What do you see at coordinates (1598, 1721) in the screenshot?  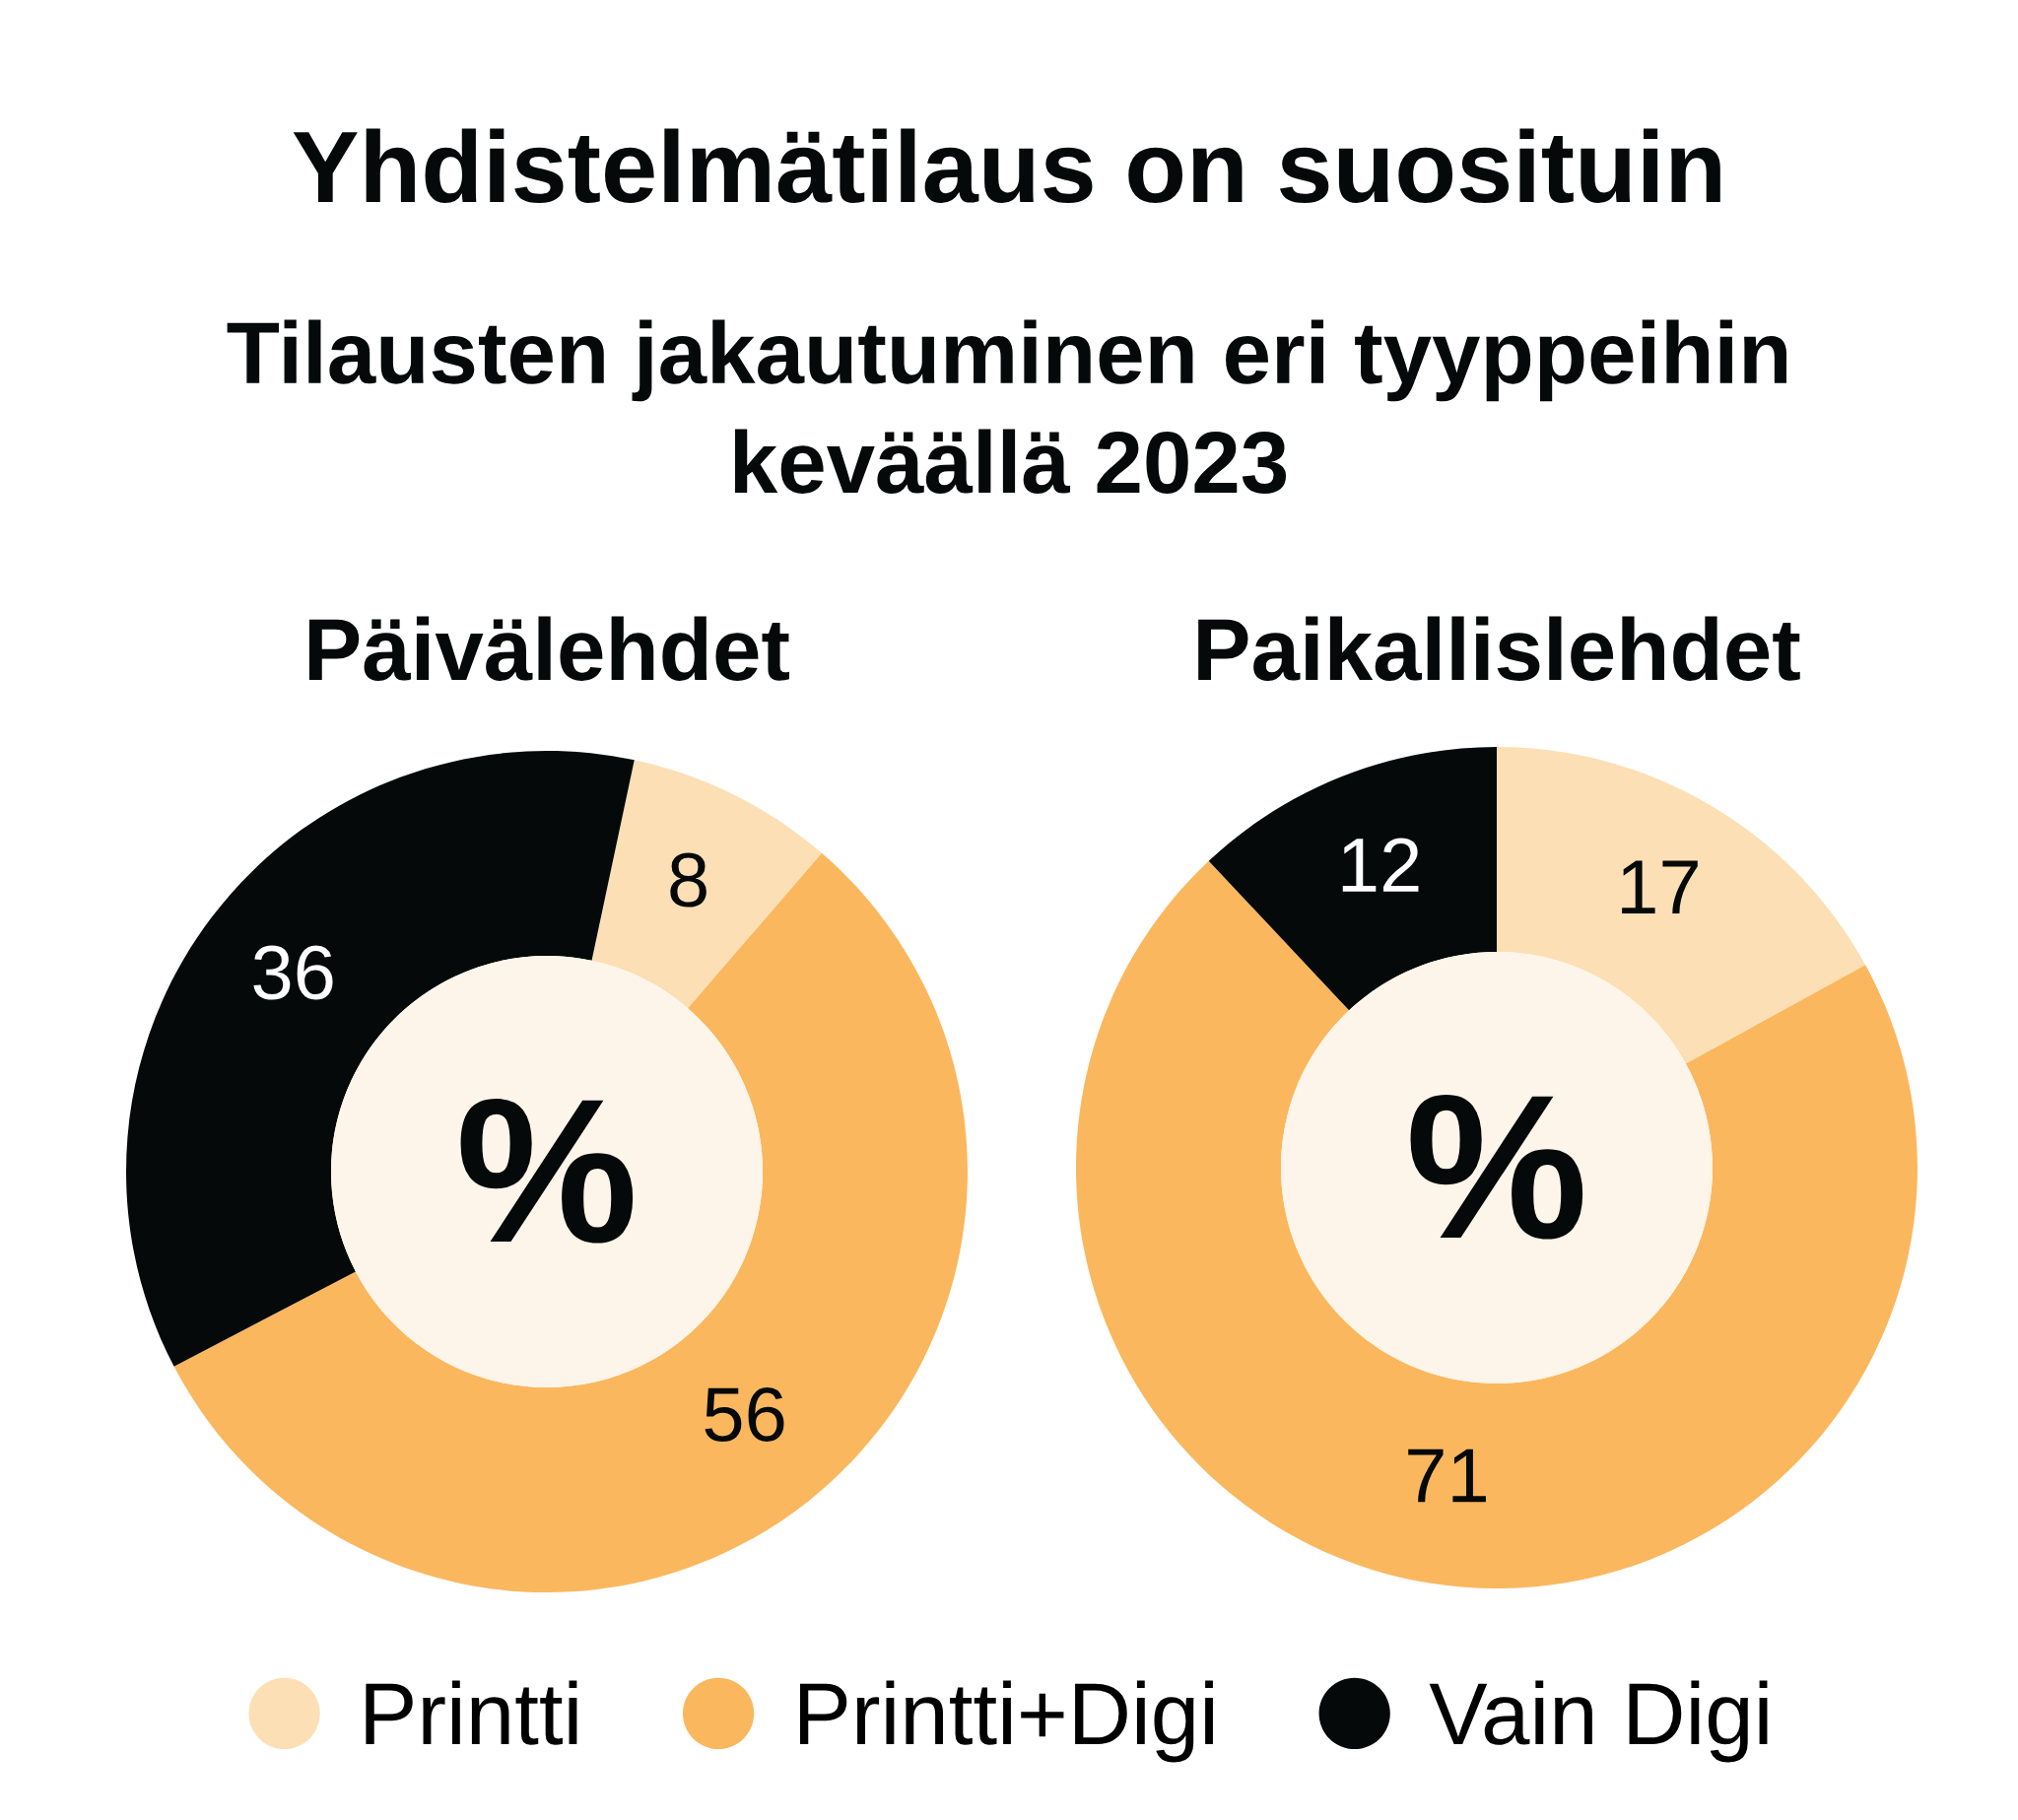 I see `legend-label: Vain Digi` at bounding box center [1598, 1721].